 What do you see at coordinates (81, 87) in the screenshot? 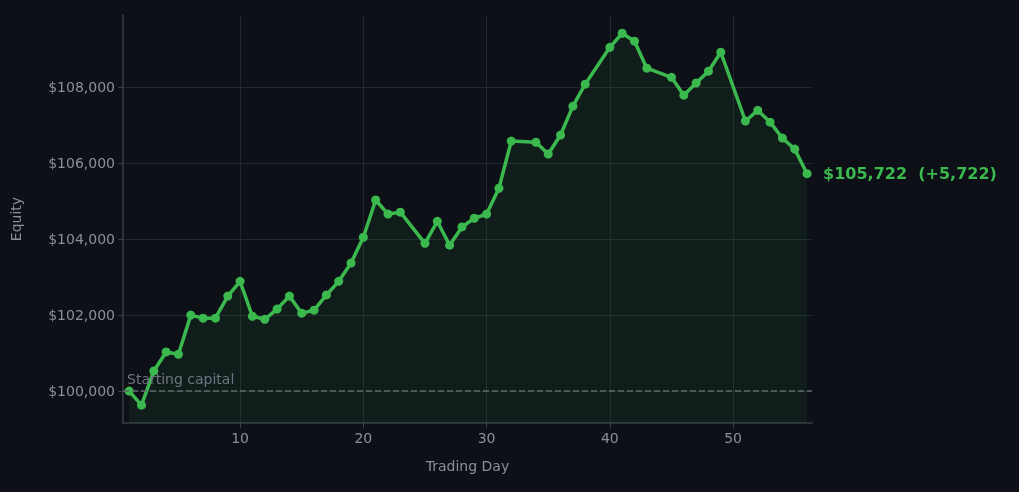
I see `y-tick-label: $108,000` at bounding box center [81, 87].